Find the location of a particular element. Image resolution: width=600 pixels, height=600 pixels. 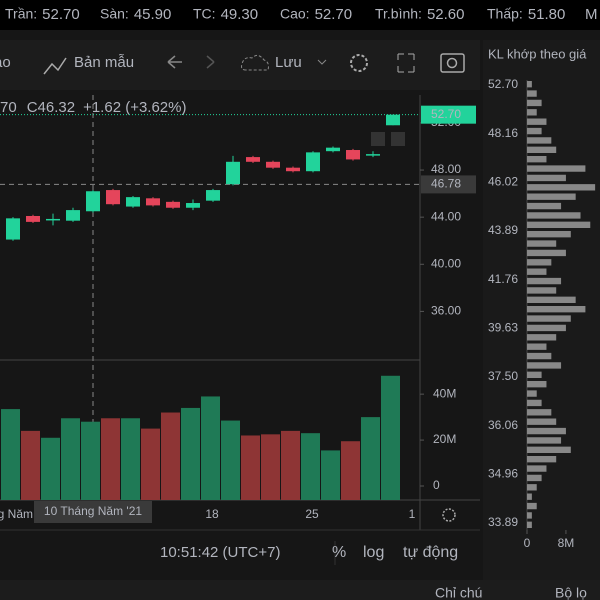

stat-value: 45.90 is located at coordinates (153, 14).